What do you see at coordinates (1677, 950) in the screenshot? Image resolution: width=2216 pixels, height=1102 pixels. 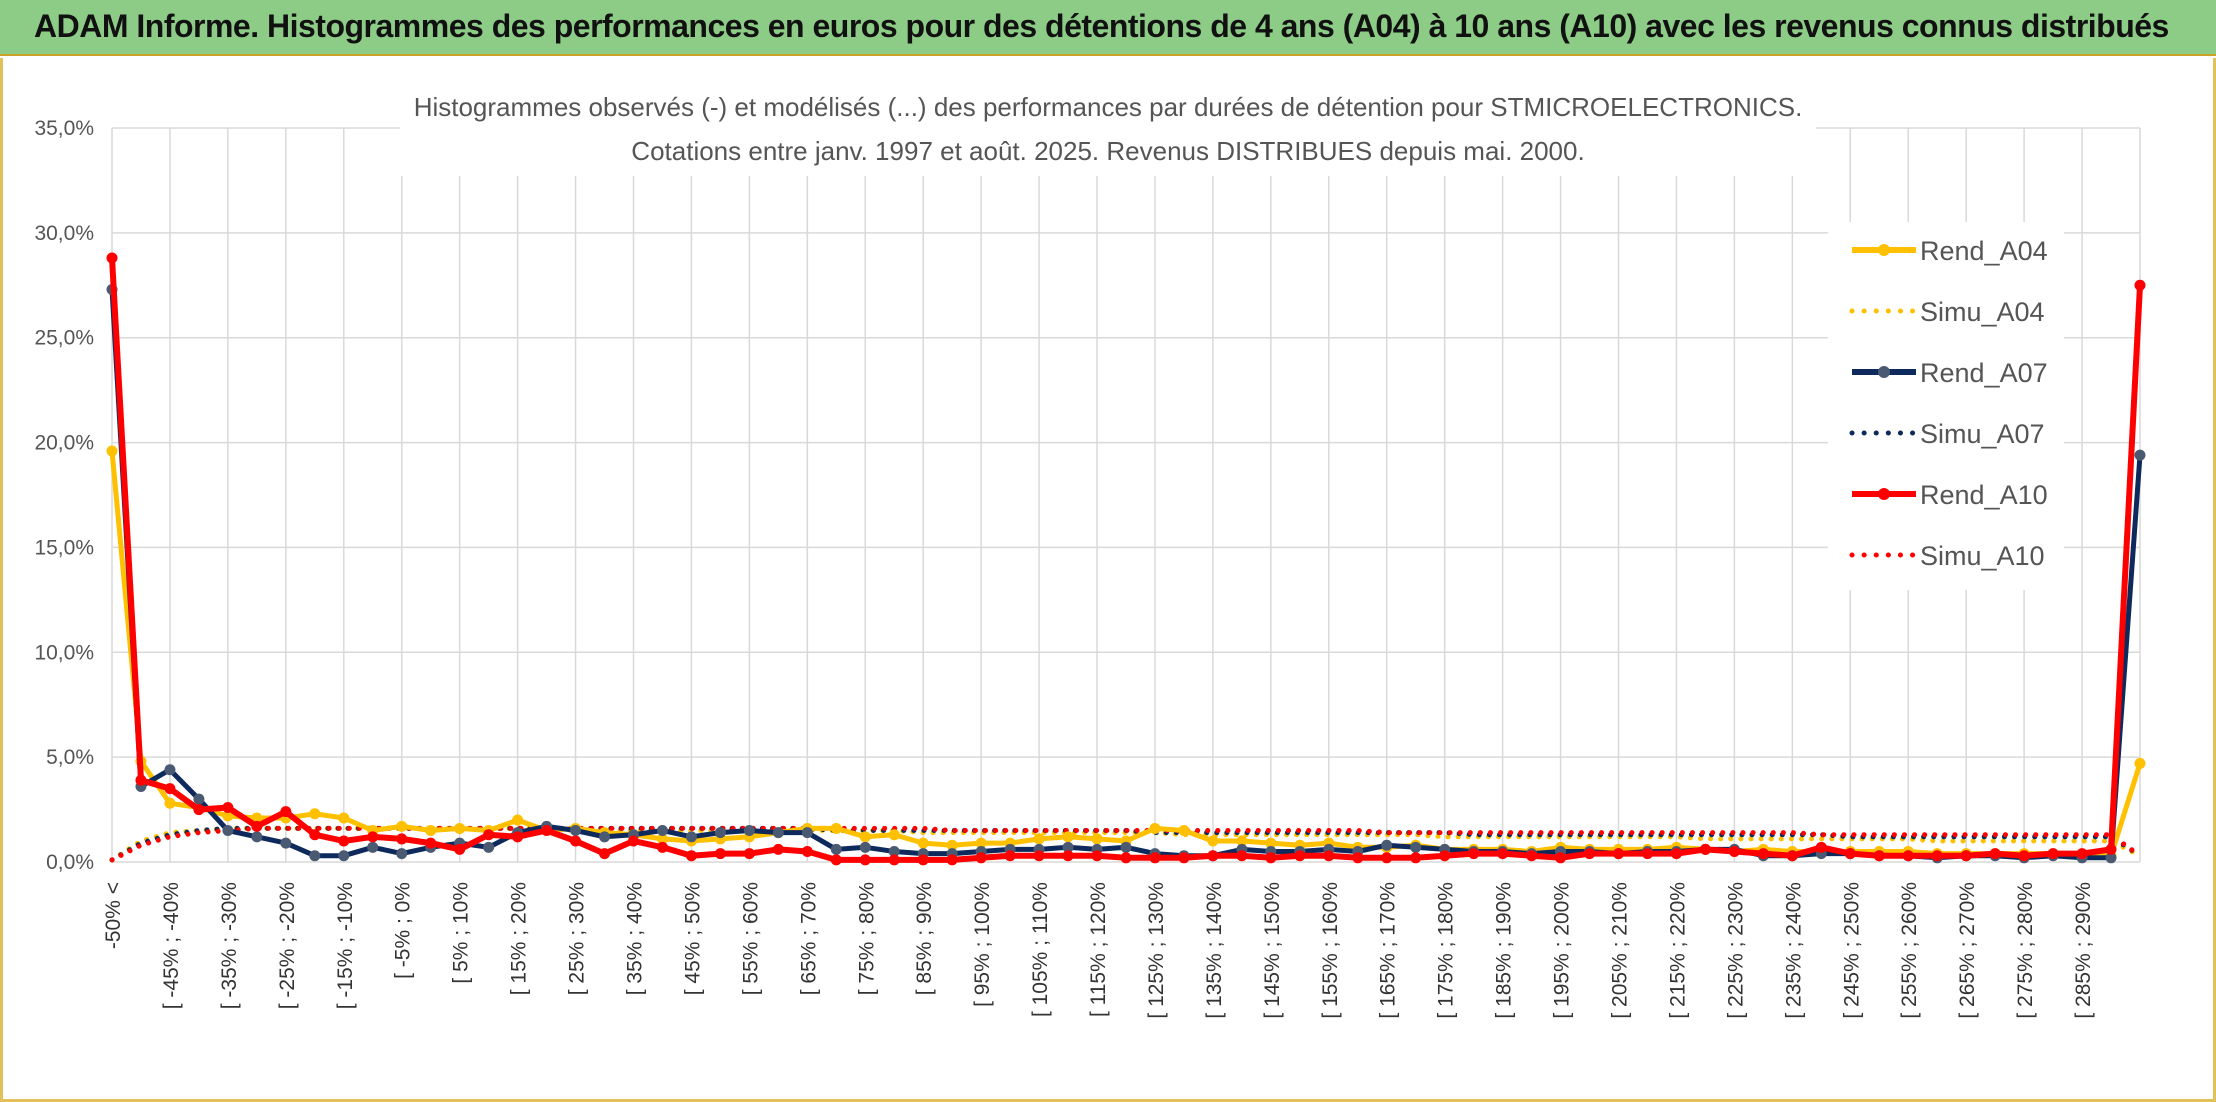 I see `x-tick-label: [ 215% ; 220%` at bounding box center [1677, 950].